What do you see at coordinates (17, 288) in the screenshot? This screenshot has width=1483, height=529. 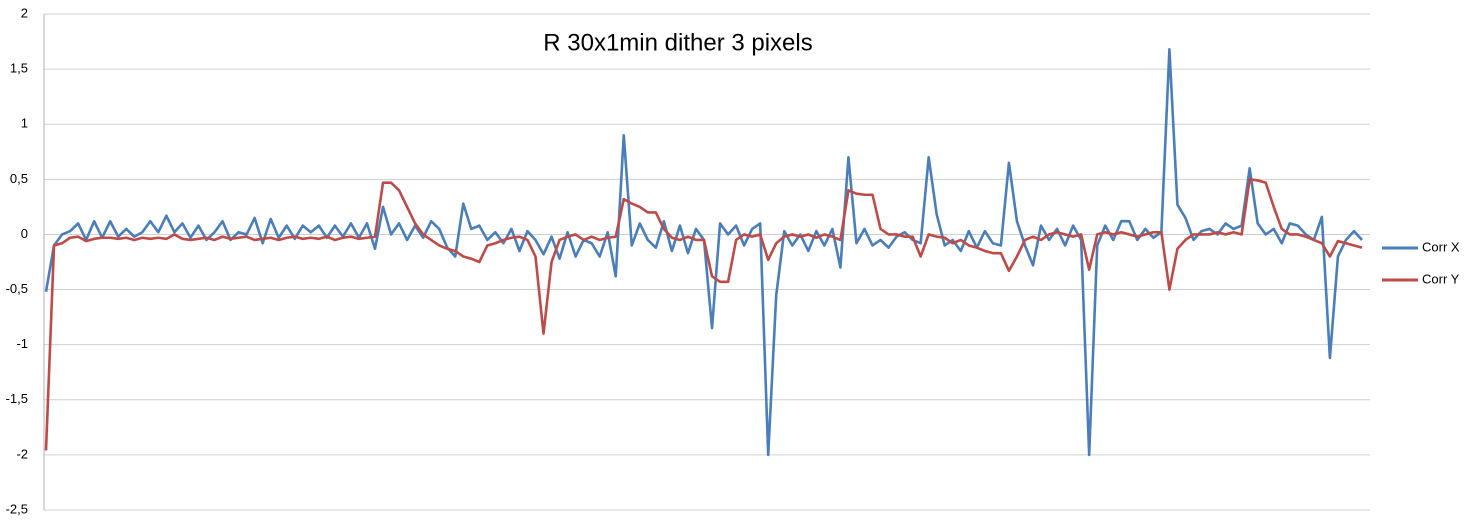 I see `y-tick-label: -0,5` at bounding box center [17, 288].